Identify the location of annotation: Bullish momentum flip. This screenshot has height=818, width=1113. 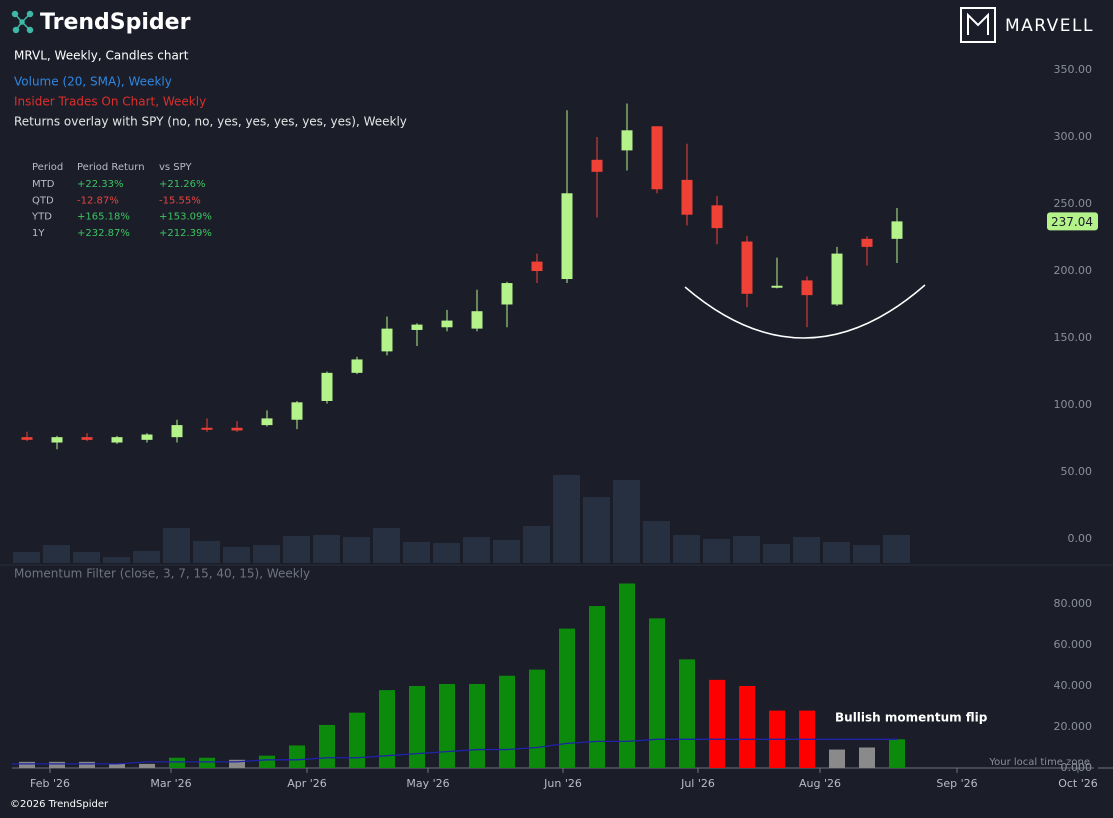
(911, 718).